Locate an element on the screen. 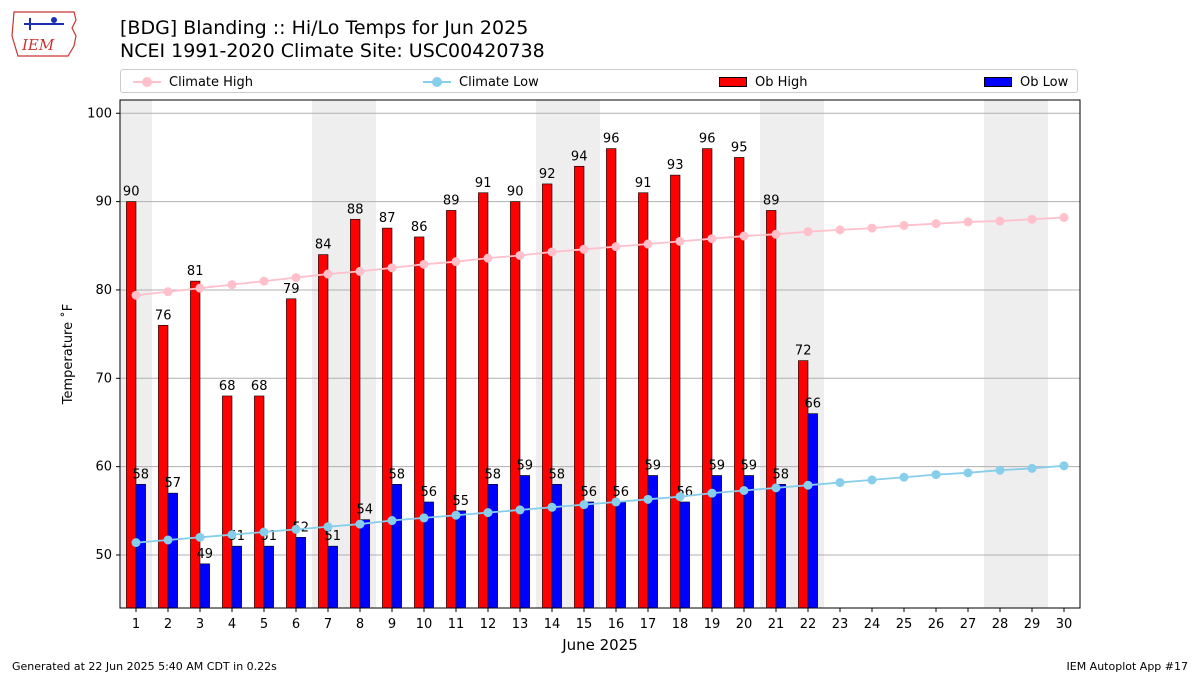 Image resolution: width=1200 pixels, height=675 pixels. ob-low-swatch is located at coordinates (998, 82).